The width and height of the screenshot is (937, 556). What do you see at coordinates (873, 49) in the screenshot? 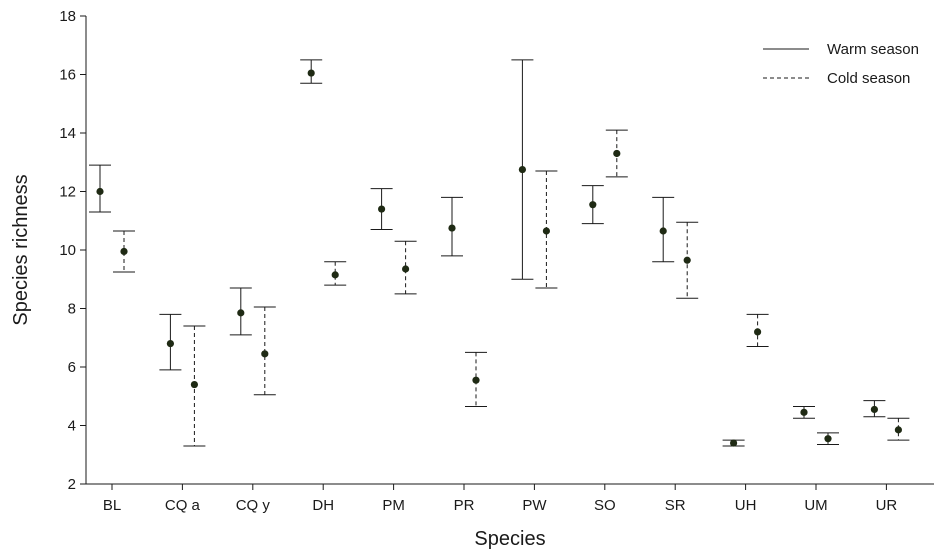
I see `legend-label-warm: Warm season` at bounding box center [873, 49].